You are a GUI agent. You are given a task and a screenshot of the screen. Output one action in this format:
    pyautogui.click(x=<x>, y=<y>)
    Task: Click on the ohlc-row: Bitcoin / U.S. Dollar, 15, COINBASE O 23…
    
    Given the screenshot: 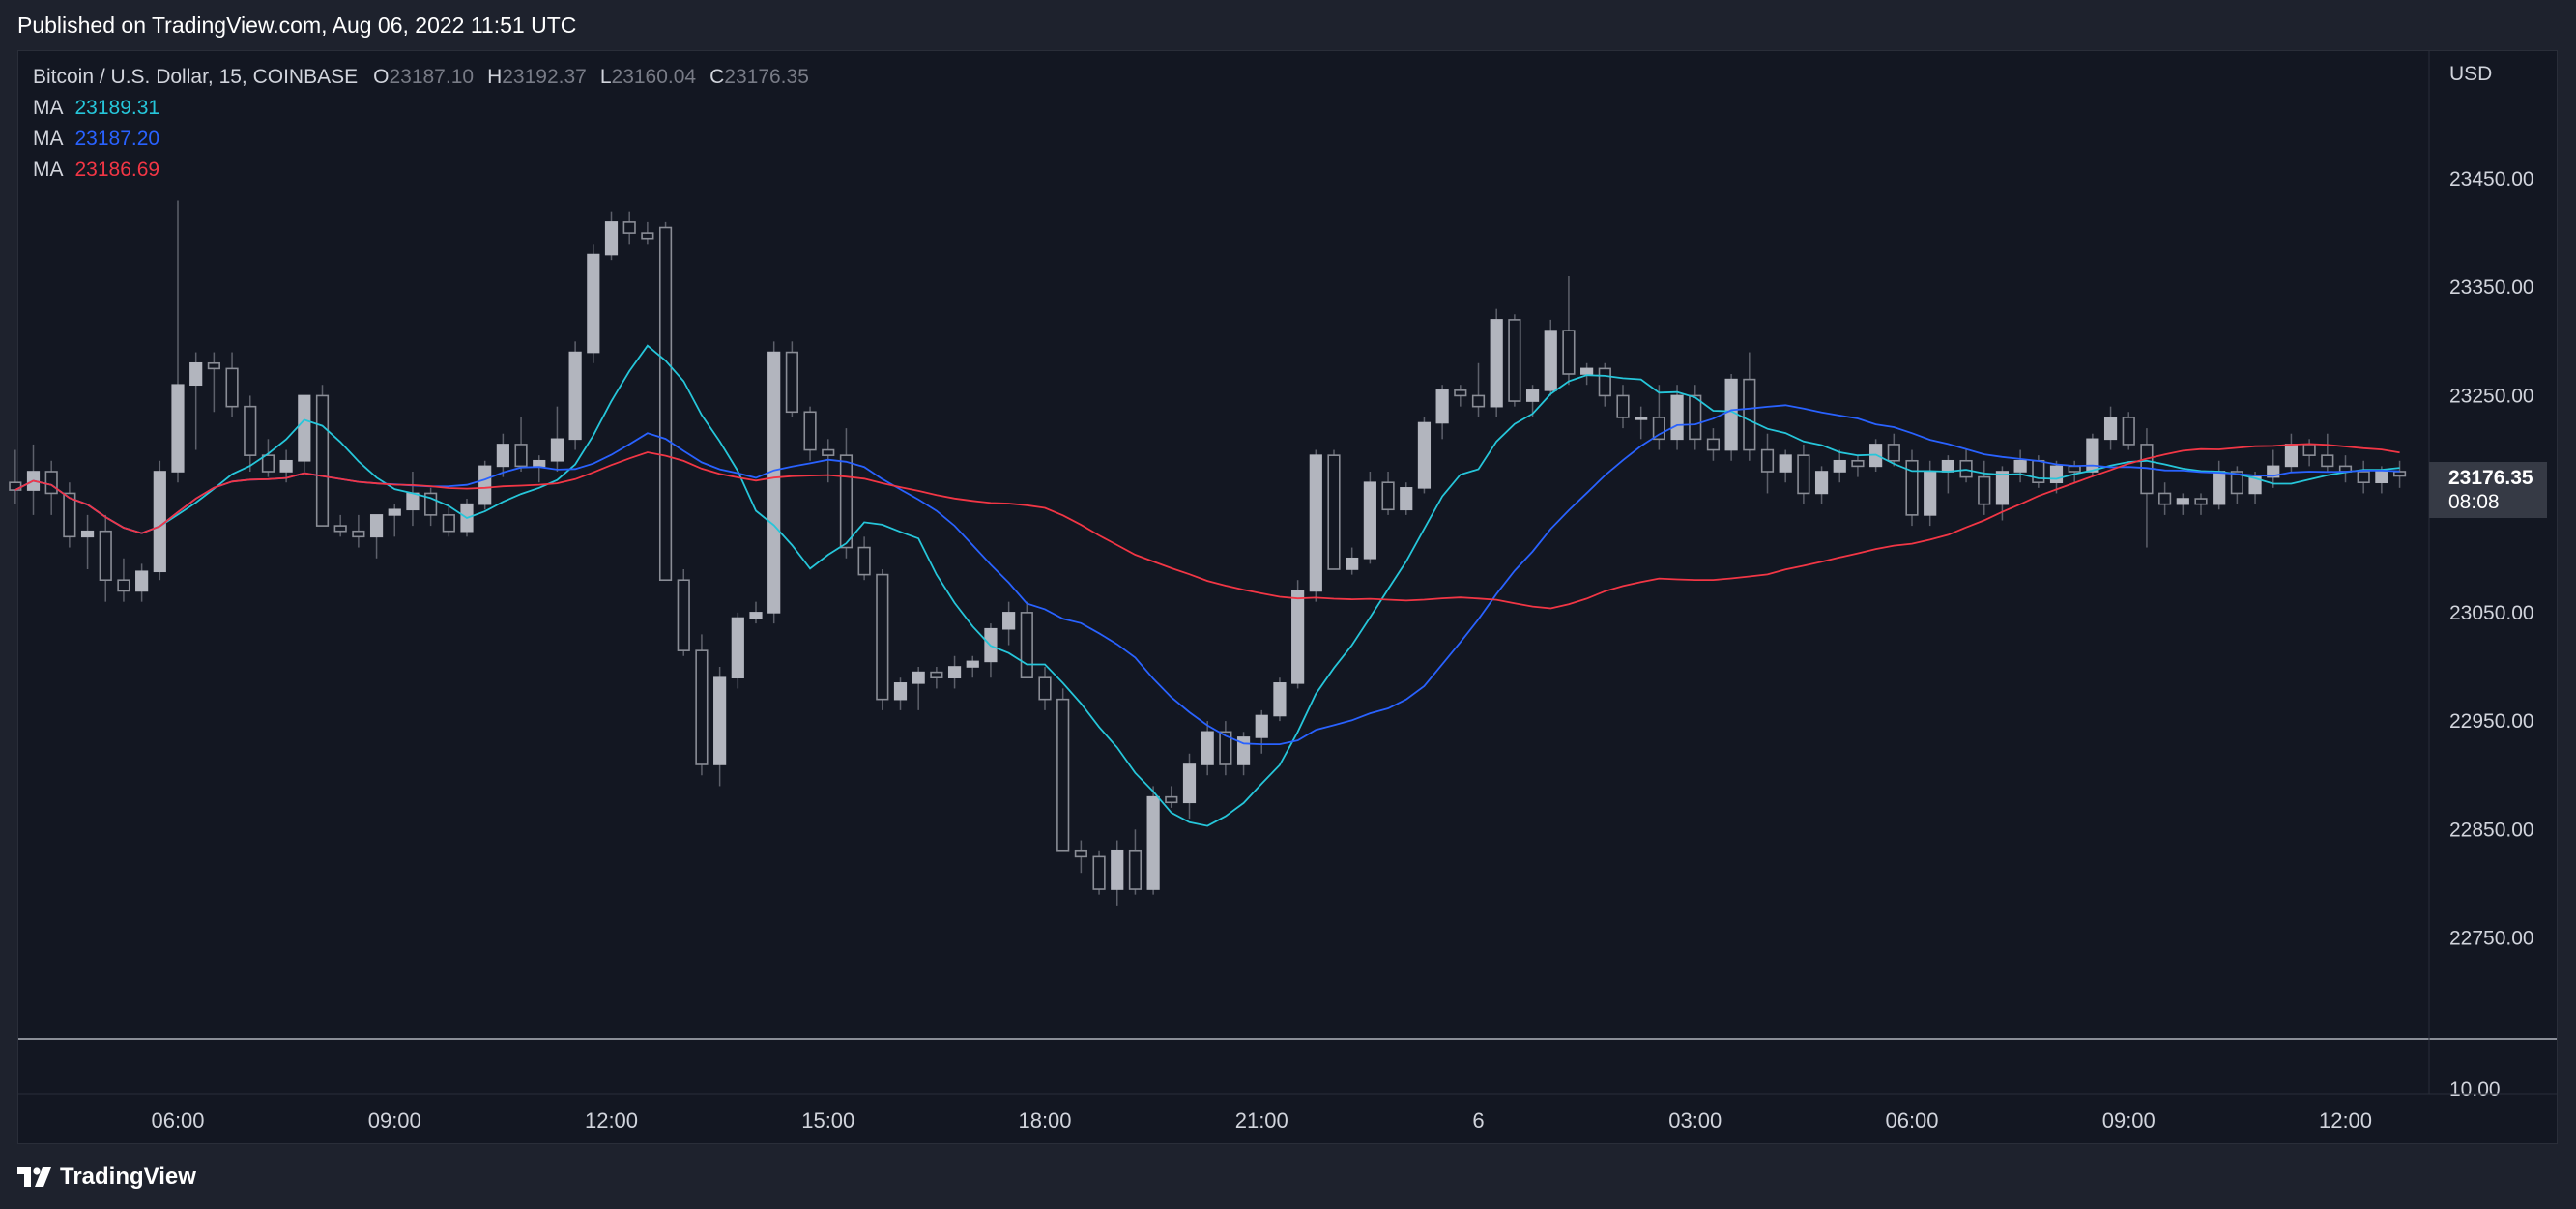 What is the action you would take?
    pyautogui.click(x=428, y=78)
    